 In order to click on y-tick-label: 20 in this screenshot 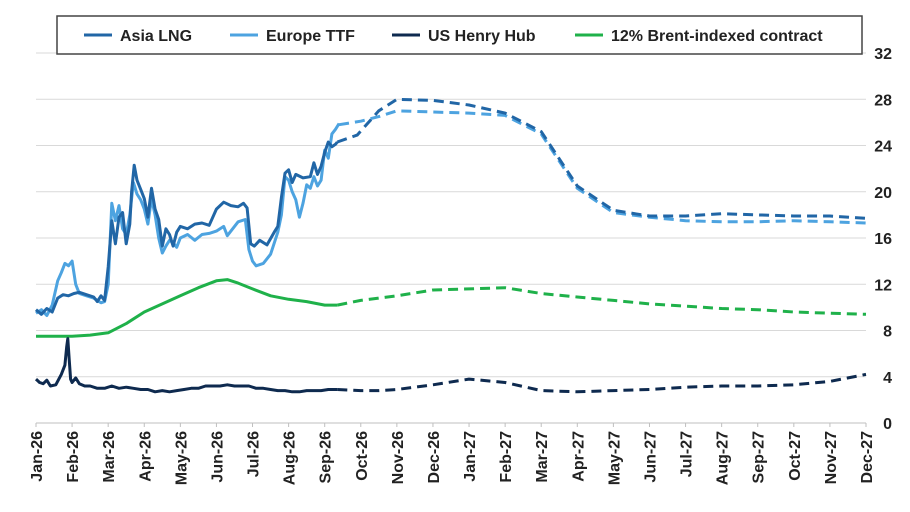, I will do `click(883, 193)`.